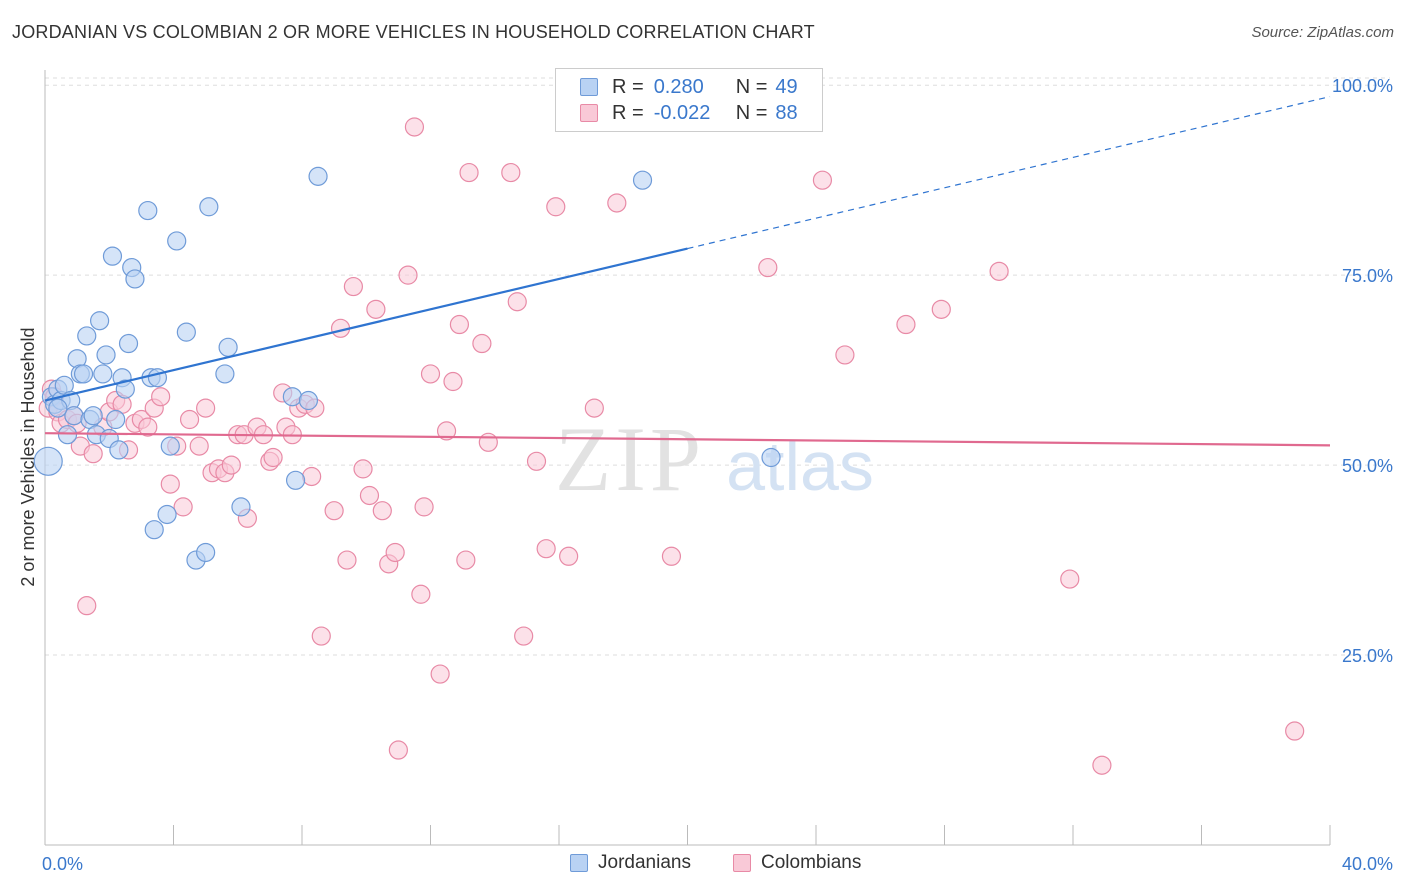  Describe the element at coordinates (1322, 32) in the screenshot. I see `source-credit: Source: ZipAtlas.com` at that location.